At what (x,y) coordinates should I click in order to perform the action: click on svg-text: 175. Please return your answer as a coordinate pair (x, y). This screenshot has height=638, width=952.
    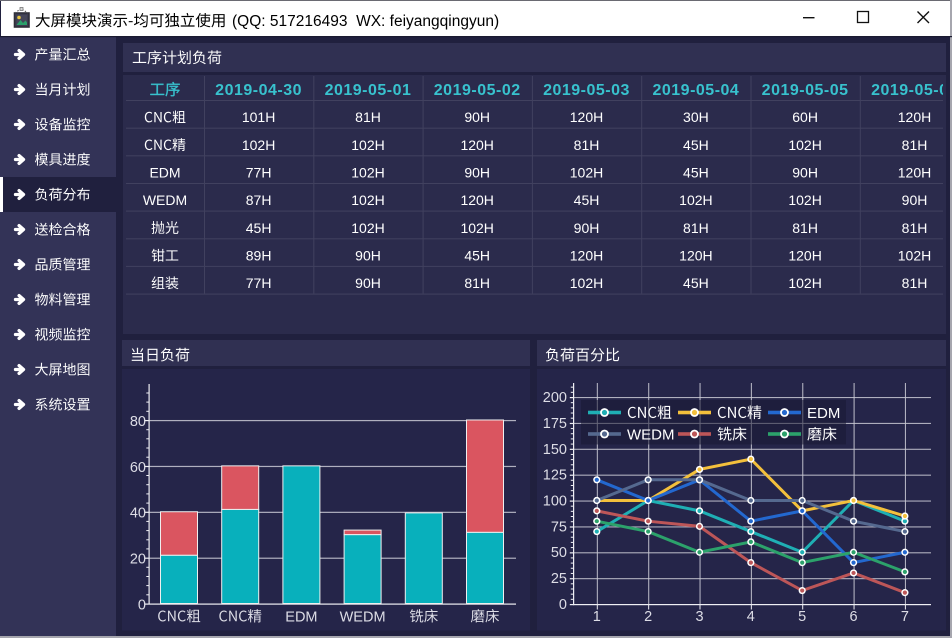
    Looking at the image, I should click on (555, 424).